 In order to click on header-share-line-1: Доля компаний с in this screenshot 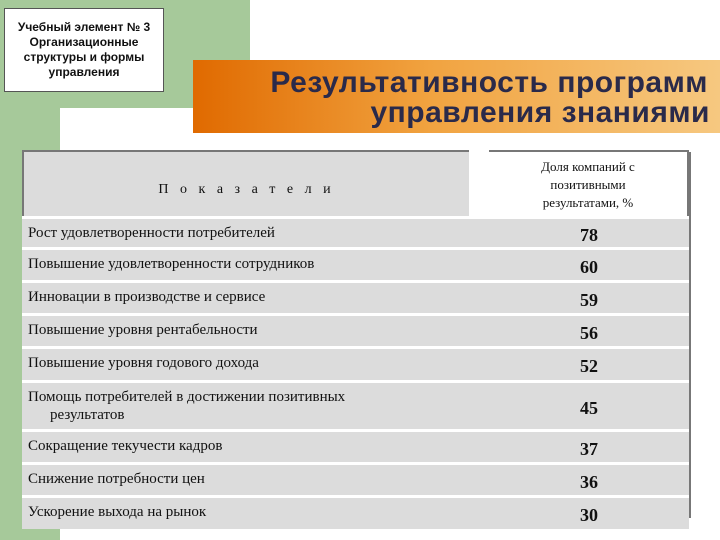, I will do `click(588, 166)`.